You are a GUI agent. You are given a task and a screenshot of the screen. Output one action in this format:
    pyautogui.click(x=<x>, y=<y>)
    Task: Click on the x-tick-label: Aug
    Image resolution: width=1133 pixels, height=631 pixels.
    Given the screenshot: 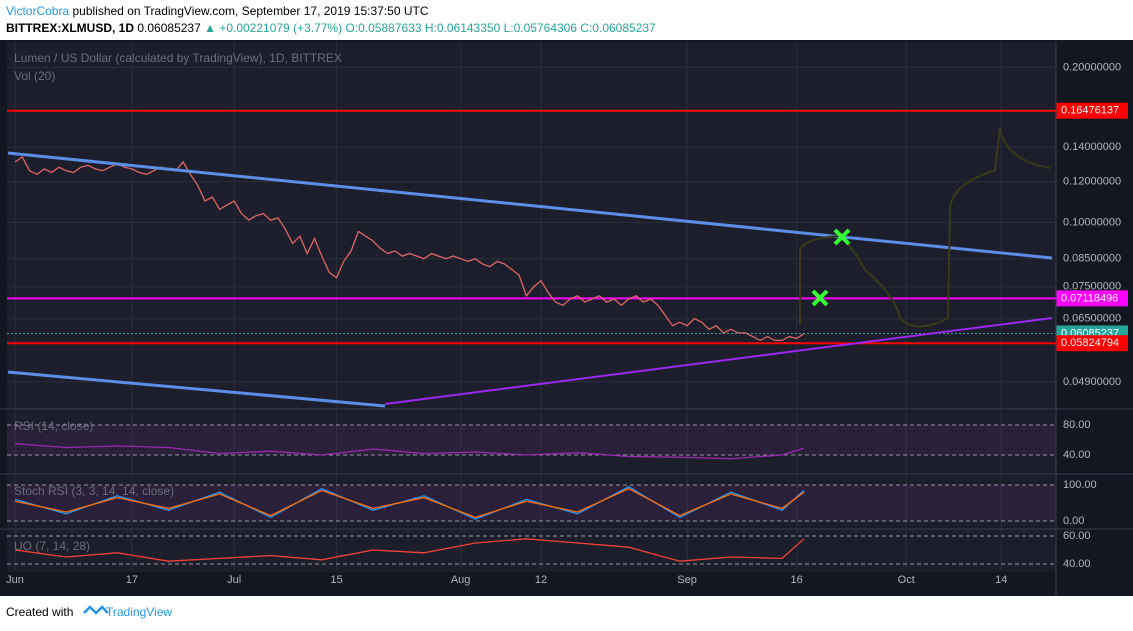 What is the action you would take?
    pyautogui.click(x=461, y=580)
    